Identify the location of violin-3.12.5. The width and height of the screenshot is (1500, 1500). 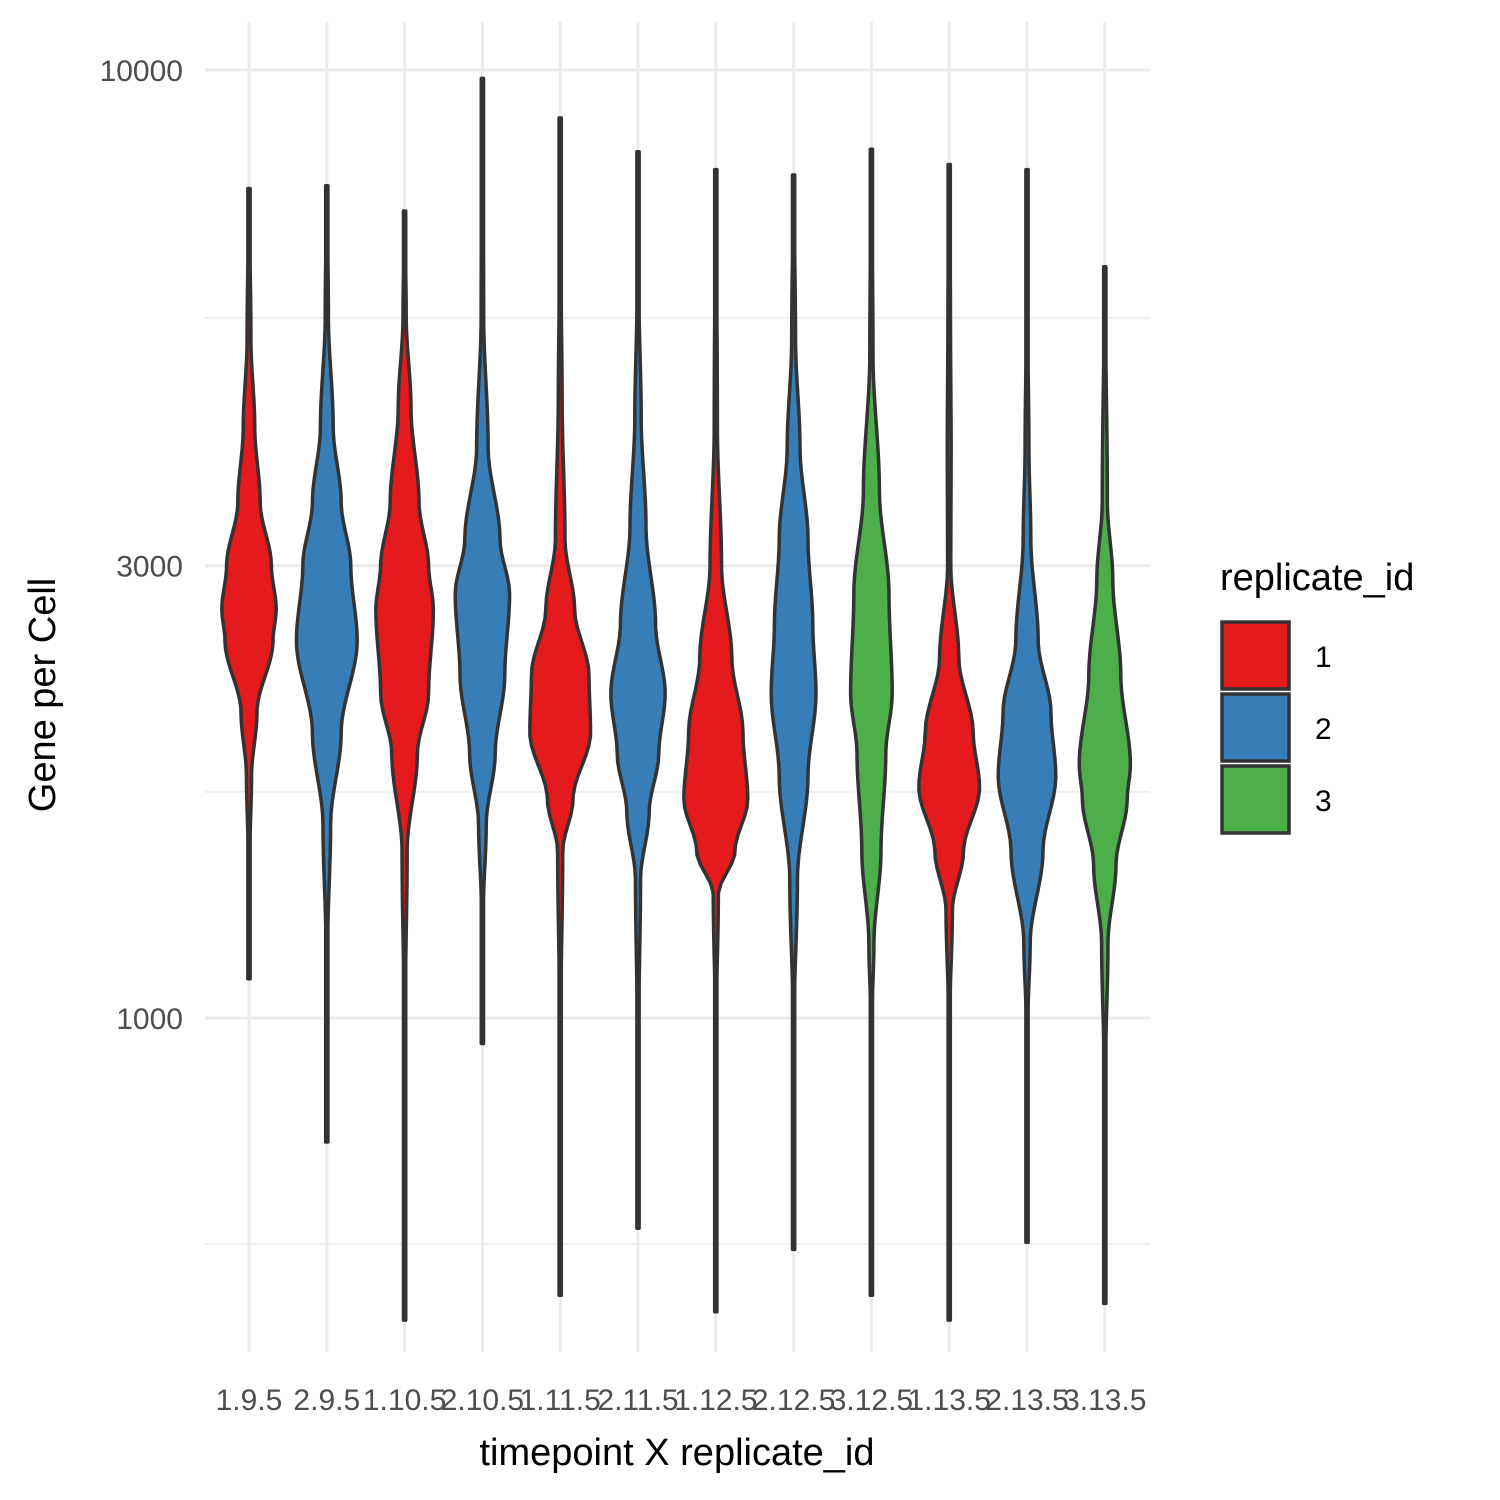
(871, 722).